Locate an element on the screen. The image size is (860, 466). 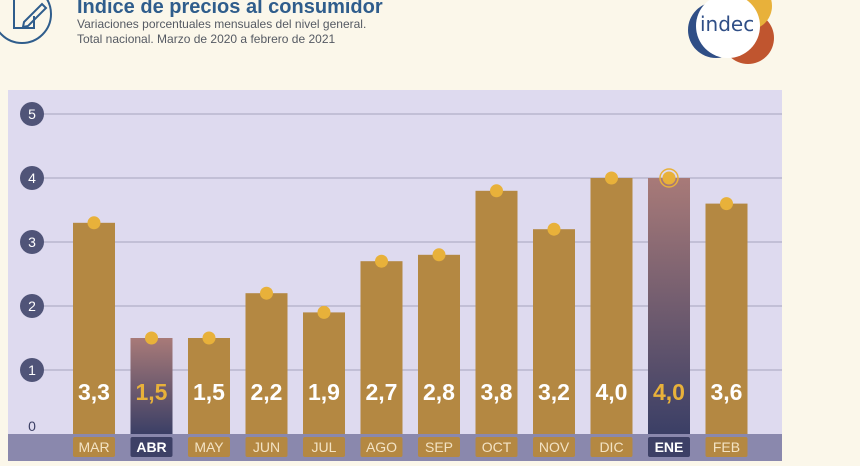
x-tick-label-ene: ENE is located at coordinates (669, 447).